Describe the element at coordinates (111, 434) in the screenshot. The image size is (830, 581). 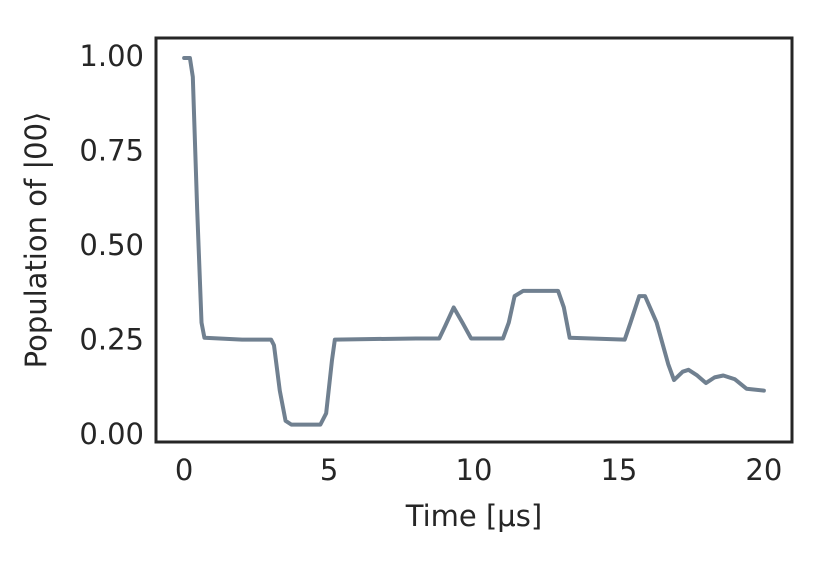
I see `y-tick-label: 0.00` at that location.